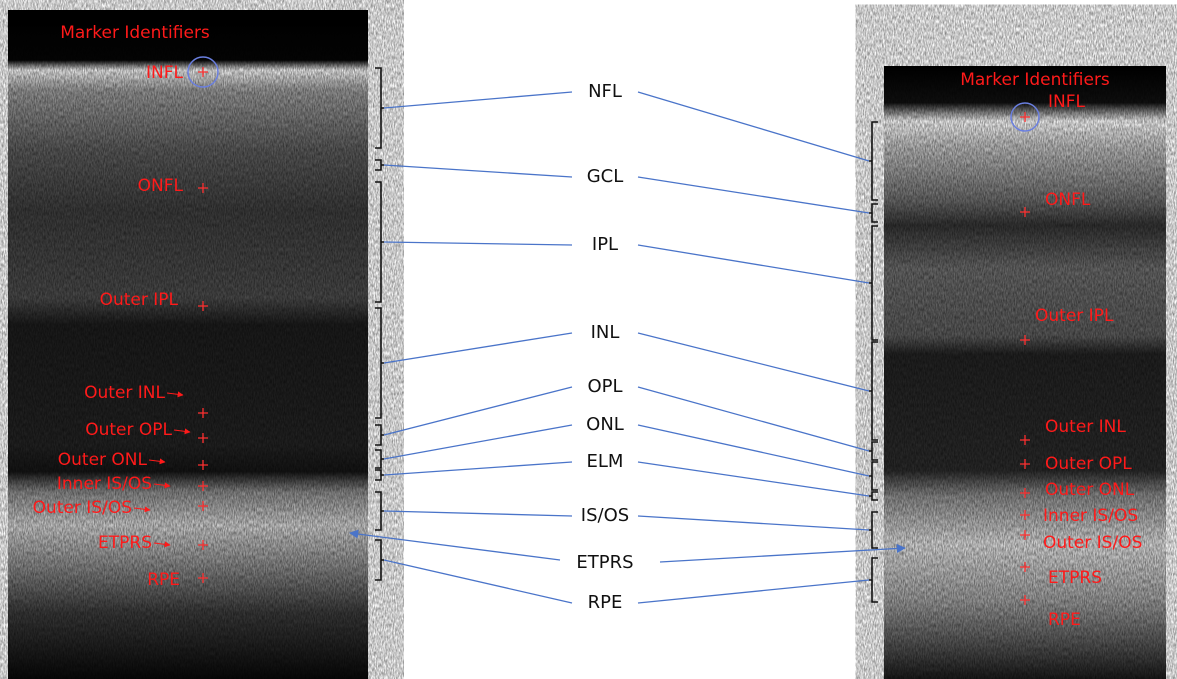  Describe the element at coordinates (82, 508) in the screenshot. I see `left-marker-label: Outer IS/OS` at that location.